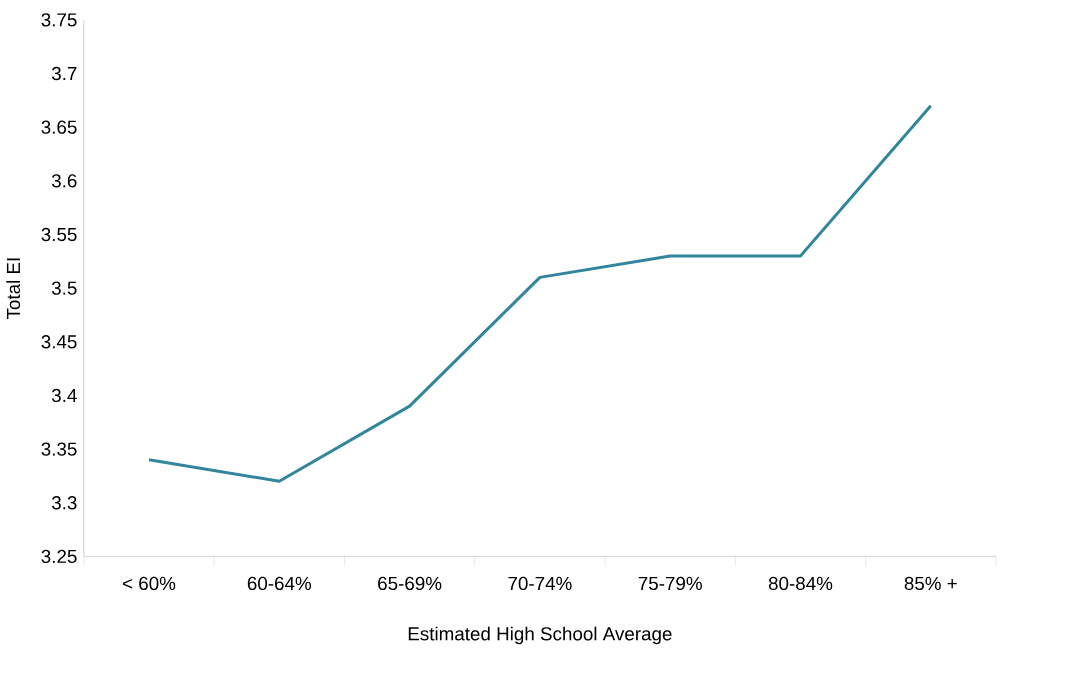  I want to click on y-tick-label: 3.6, so click(64, 181).